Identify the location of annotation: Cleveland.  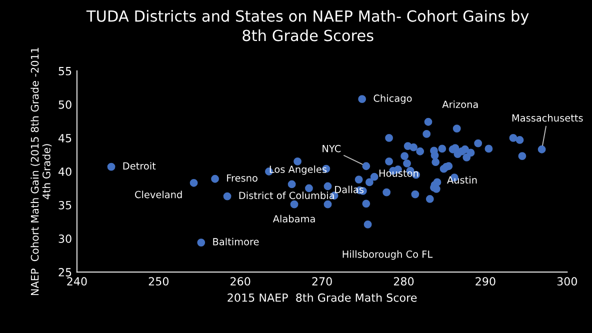
(158, 194).